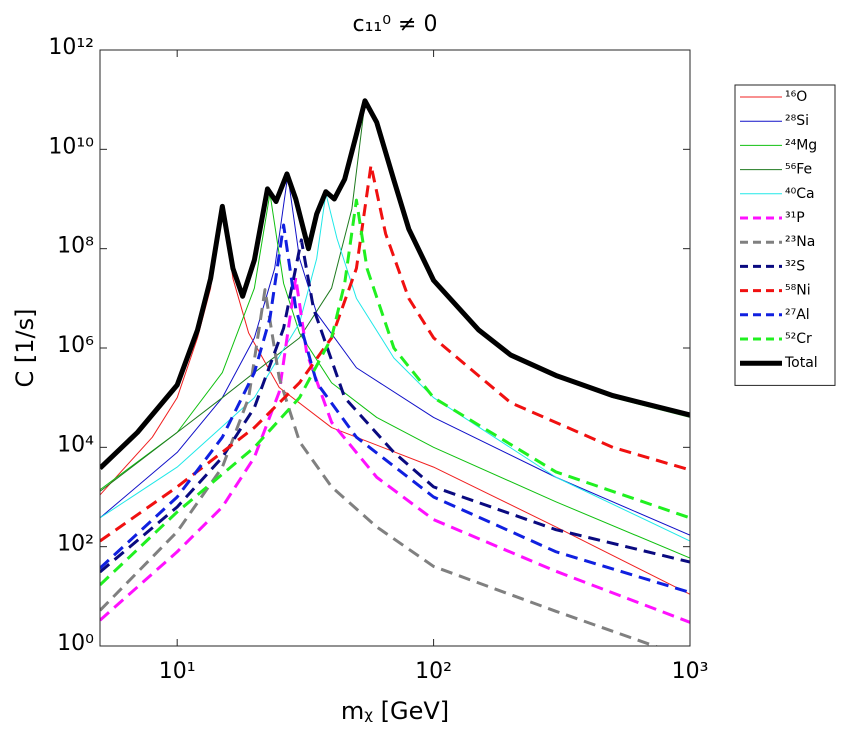 The height and width of the screenshot is (733, 843). I want to click on x-tick-label: 10³, so click(690, 671).